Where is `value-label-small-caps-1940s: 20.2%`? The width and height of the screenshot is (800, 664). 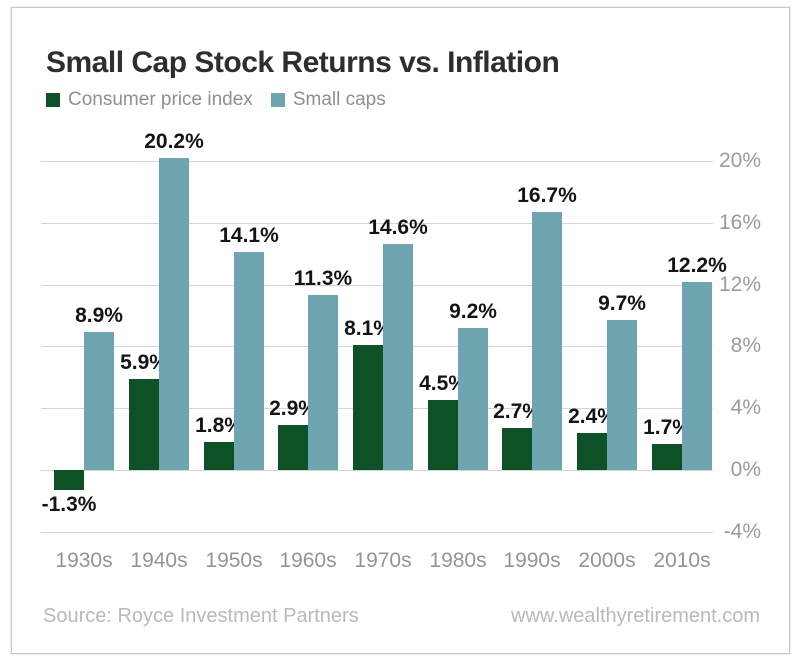 value-label-small-caps-1940s: 20.2% is located at coordinates (174, 141).